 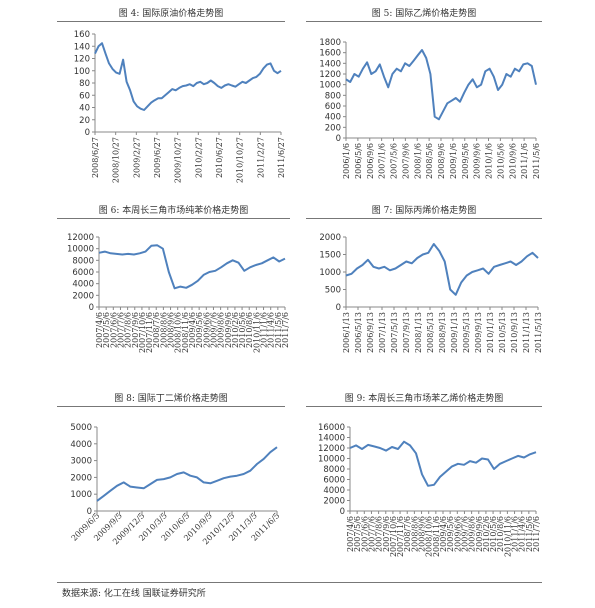 What do you see at coordinates (346, 161) in the screenshot?
I see `x-tick-label: 2006/1/6` at bounding box center [346, 161].